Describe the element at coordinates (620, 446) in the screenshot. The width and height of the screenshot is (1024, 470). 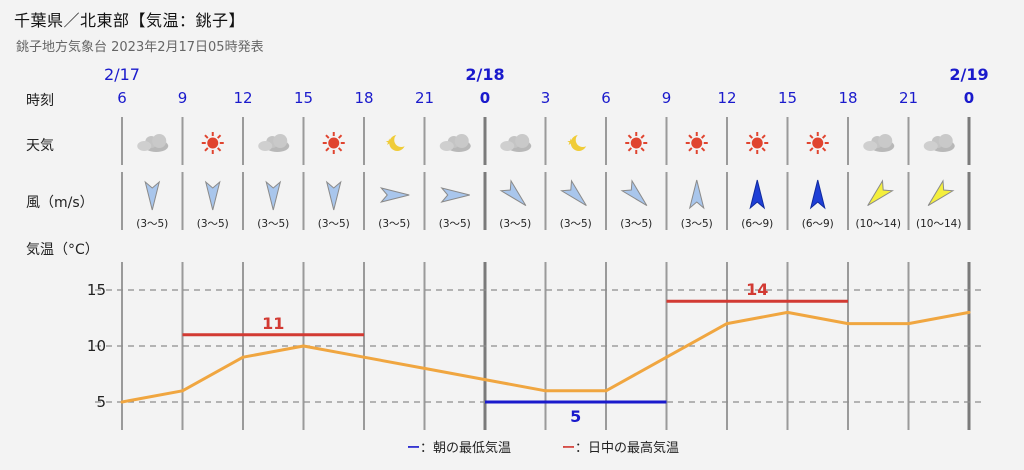
I see `legend-max: ー：日中の最高気温` at that location.